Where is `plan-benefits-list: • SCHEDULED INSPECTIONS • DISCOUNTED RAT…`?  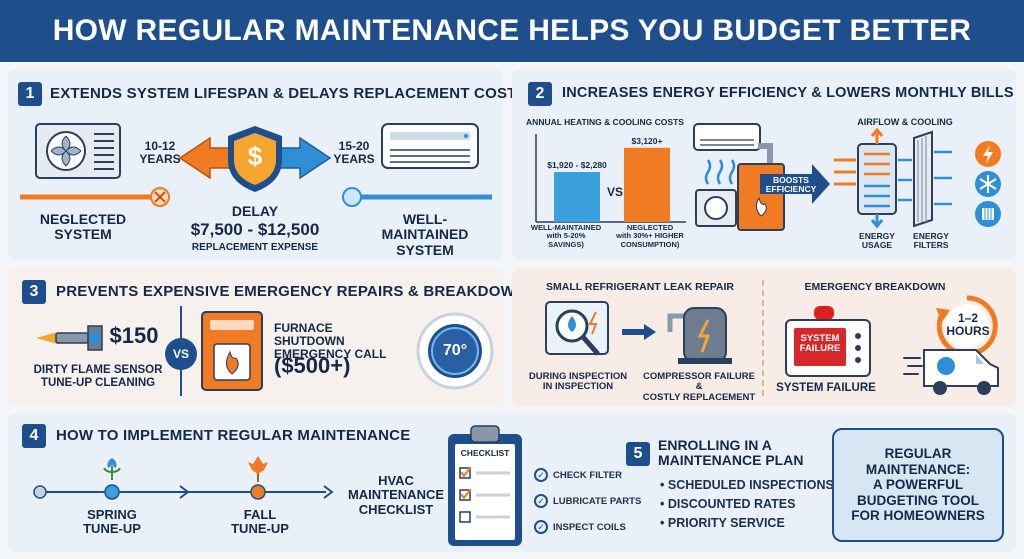 plan-benefits-list: • SCHEDULED INSPECTIONS • DISCOUNTED RAT… is located at coordinates (747, 506).